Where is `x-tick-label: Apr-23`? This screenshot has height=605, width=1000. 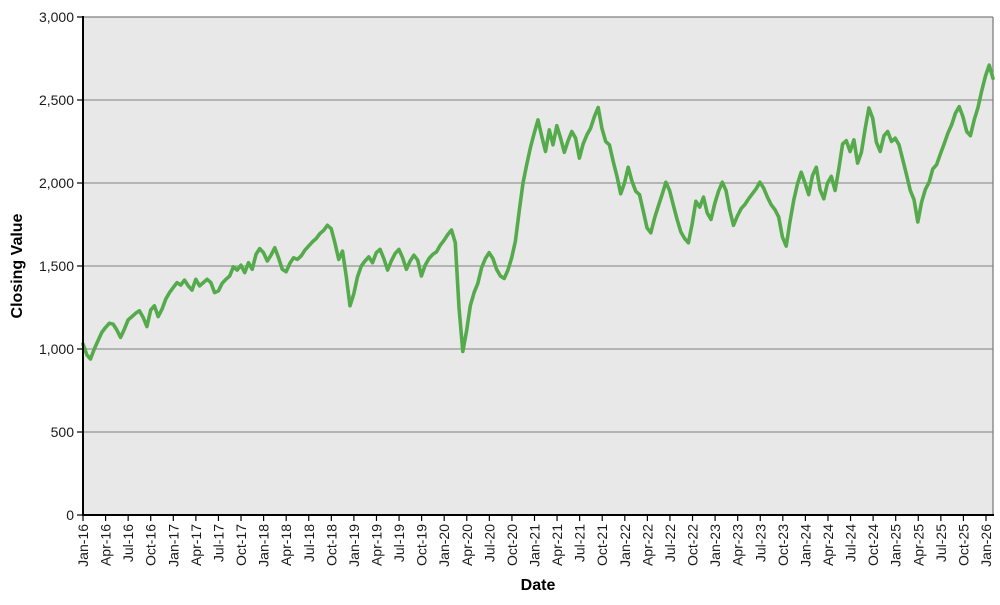
x-tick-label: Apr-23 is located at coordinates (738, 545).